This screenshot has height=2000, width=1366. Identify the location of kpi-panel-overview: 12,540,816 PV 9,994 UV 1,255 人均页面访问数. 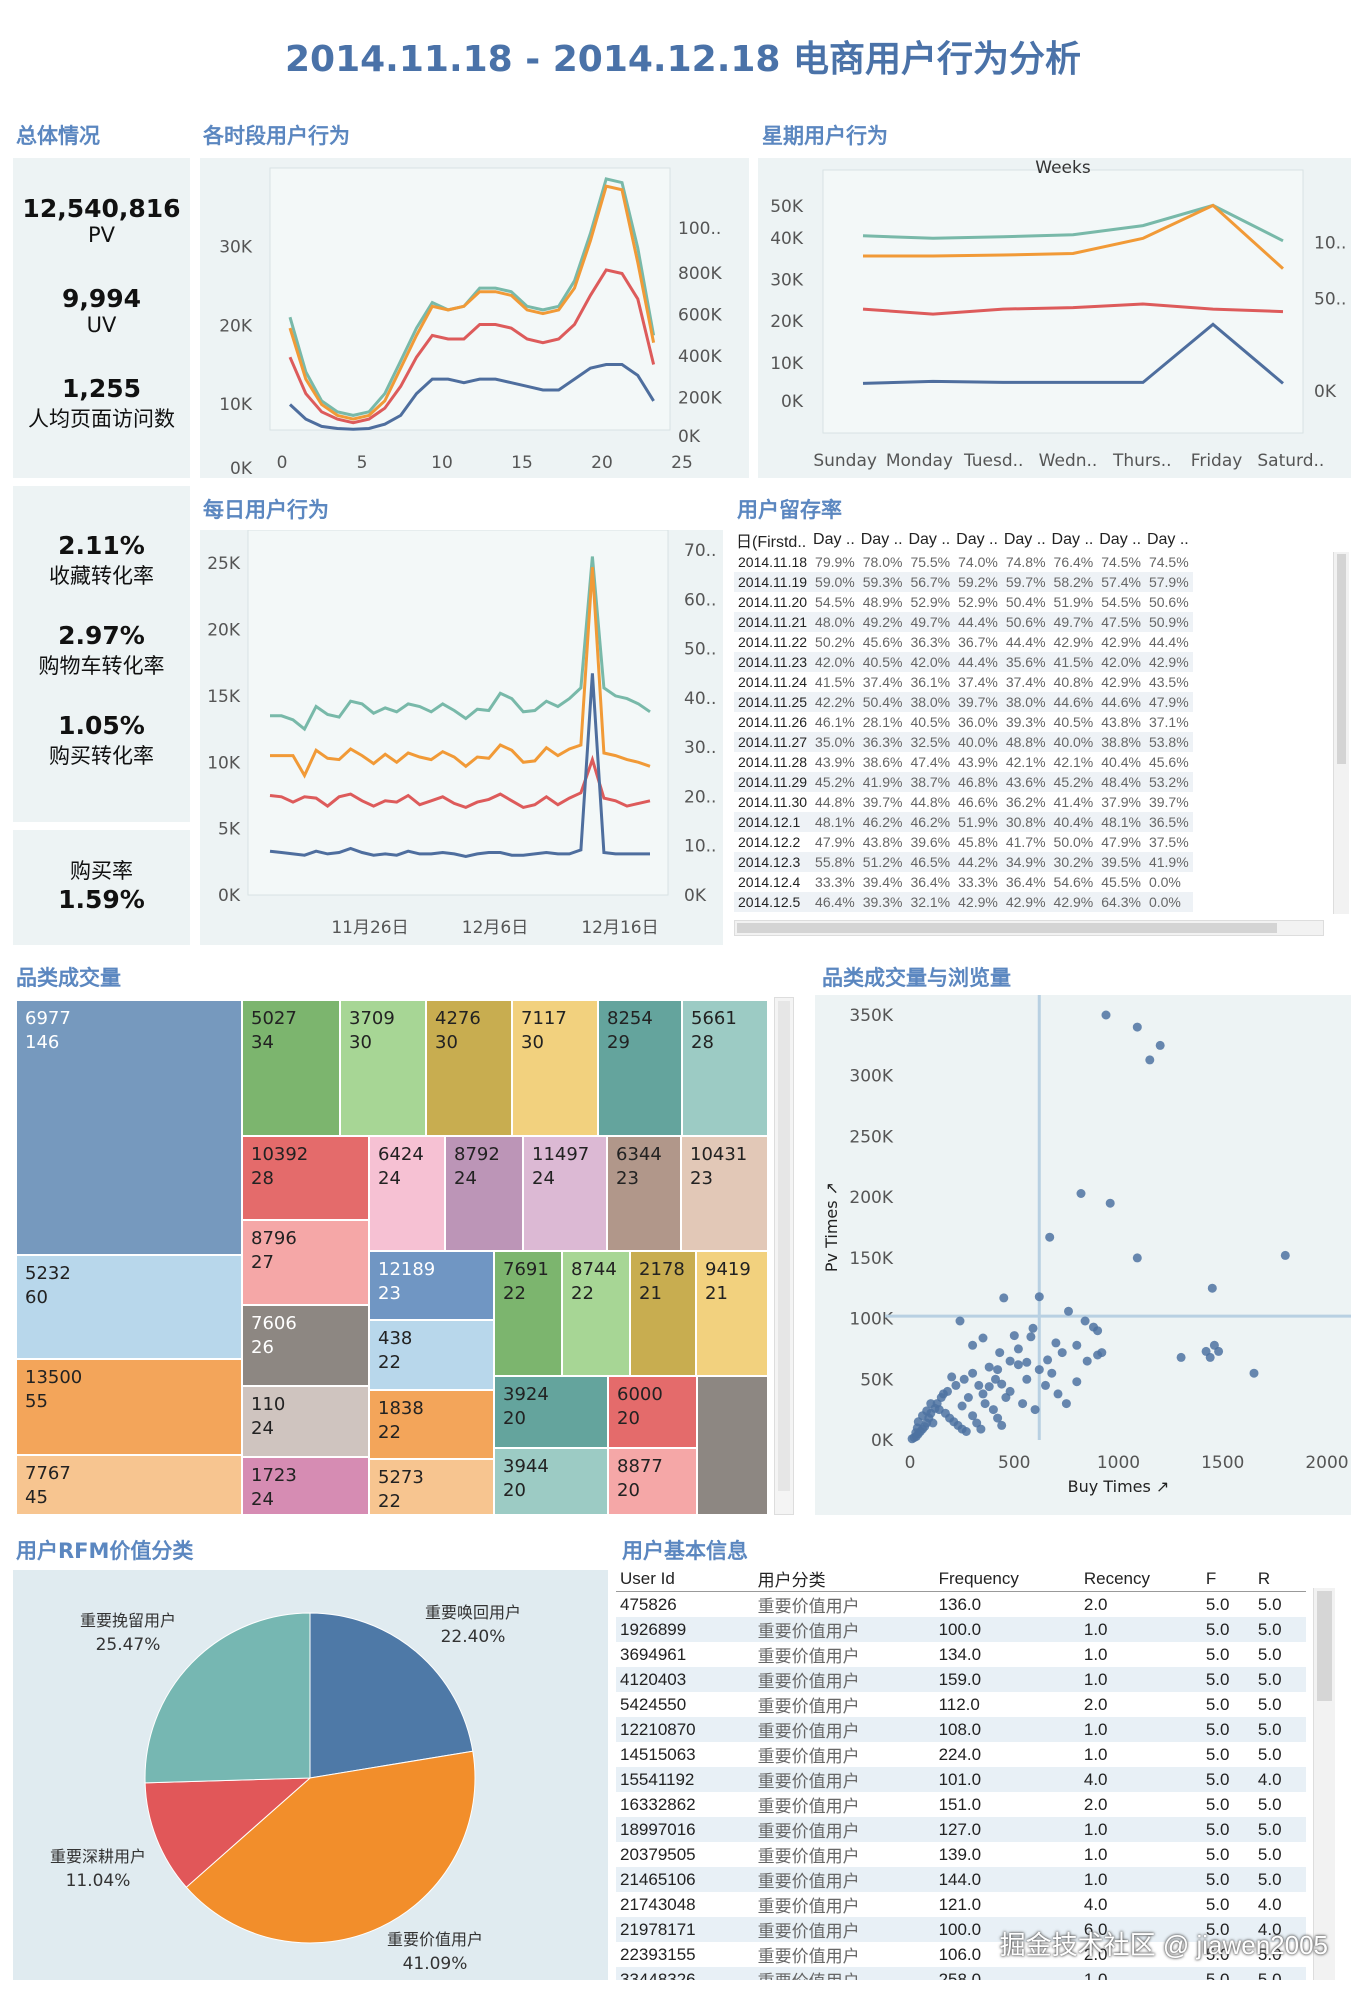
(101, 318).